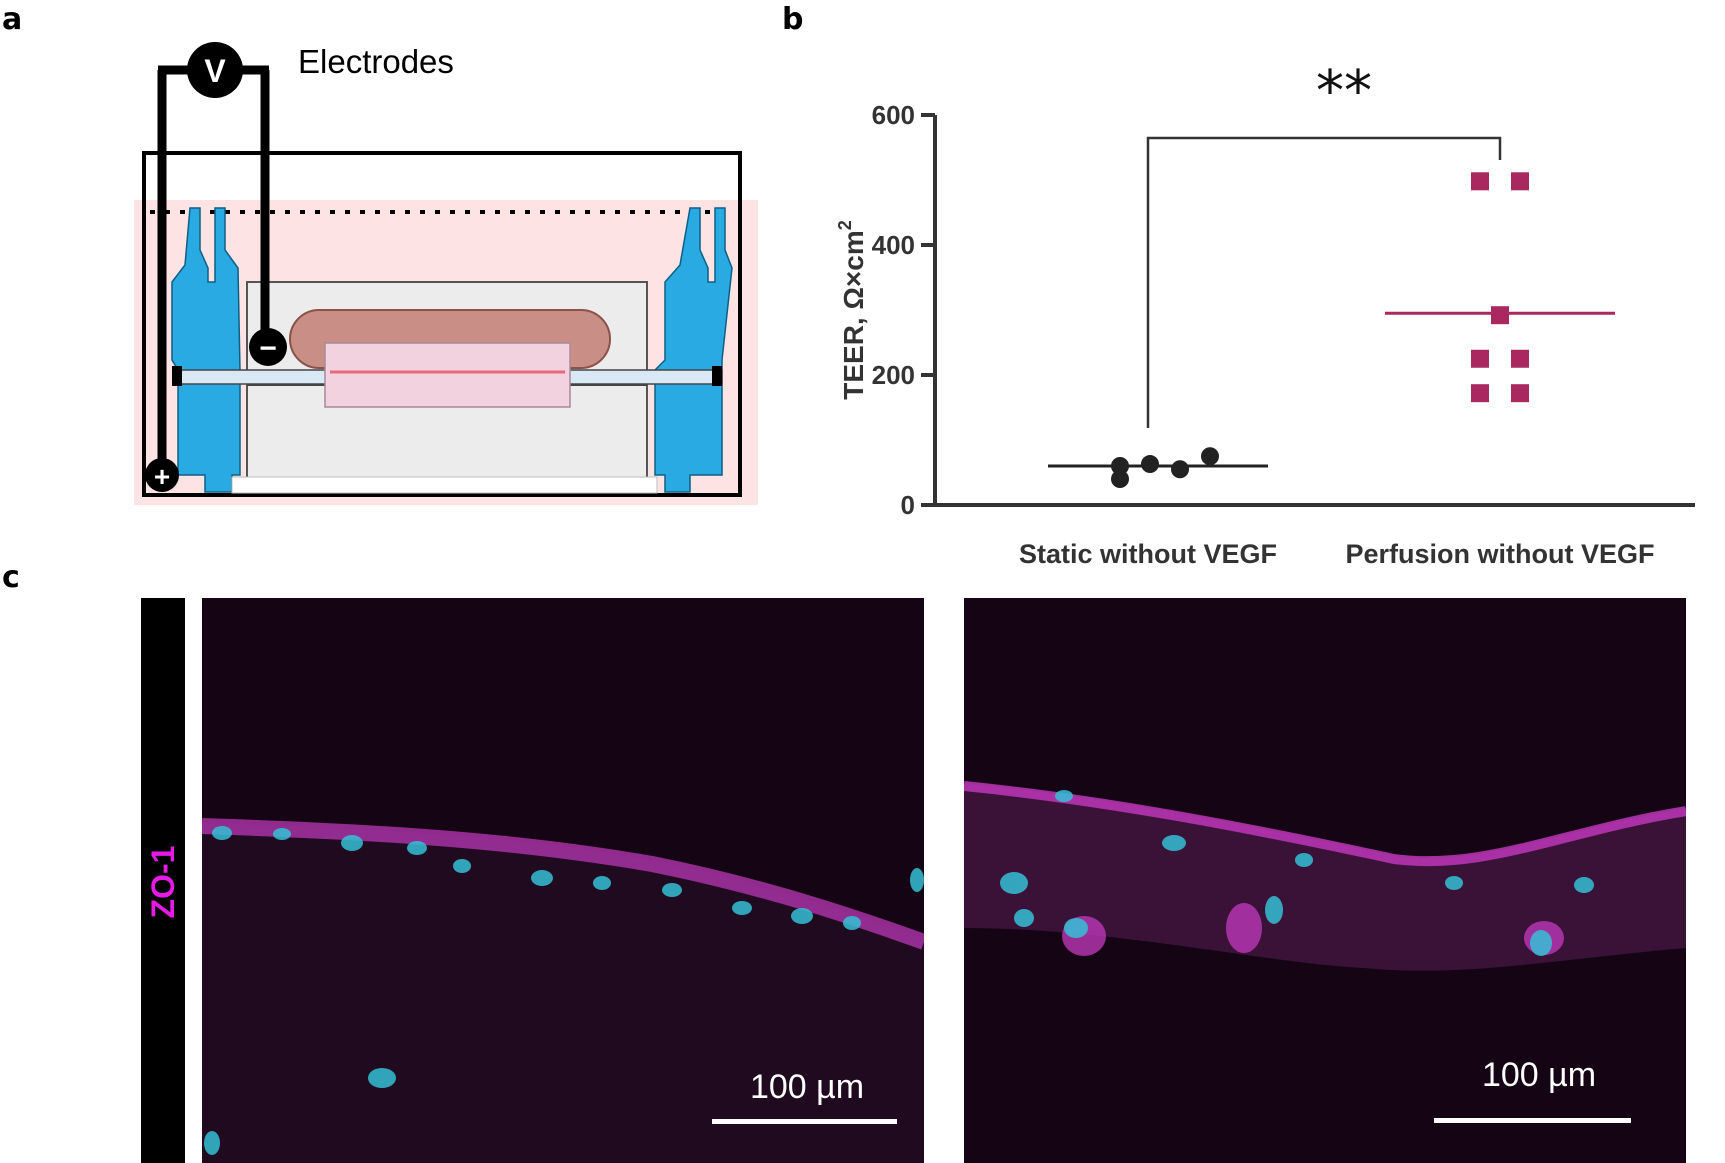  I want to click on negative-electrode-icon, so click(268, 347).